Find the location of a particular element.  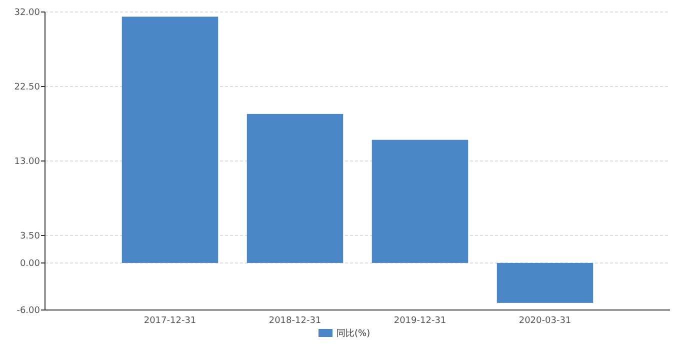

y-tick-label: 13.00 is located at coordinates (27, 162).